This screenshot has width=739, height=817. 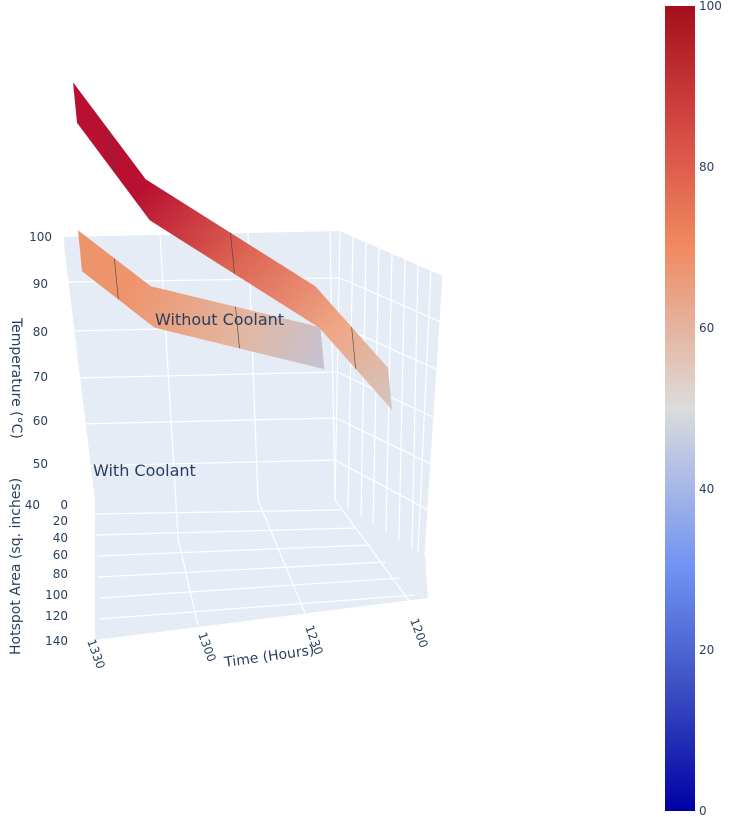 I want to click on y-tick-label: 0, so click(x=64, y=505).